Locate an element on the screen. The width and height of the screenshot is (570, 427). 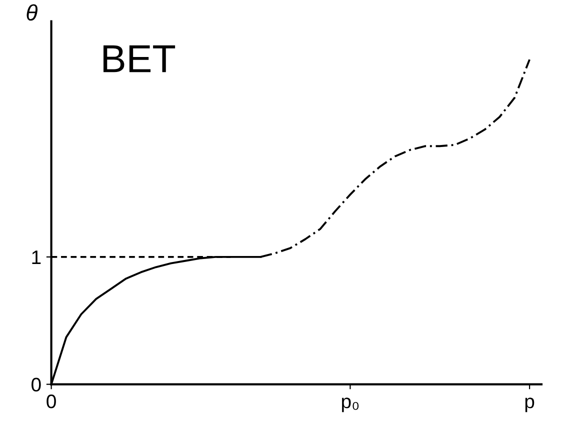
x-tick-label: 0 is located at coordinates (51, 401).